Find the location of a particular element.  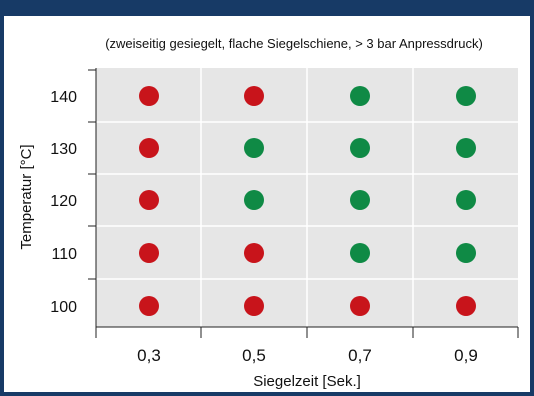

y-tick-label: 110 is located at coordinates (64, 254).